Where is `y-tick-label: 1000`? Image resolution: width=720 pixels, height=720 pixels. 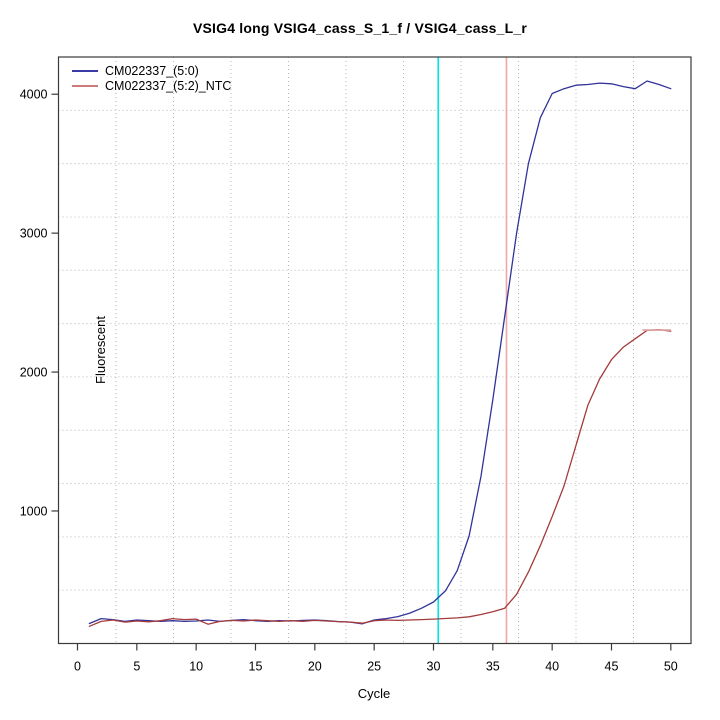
y-tick-label: 1000 is located at coordinates (34, 511).